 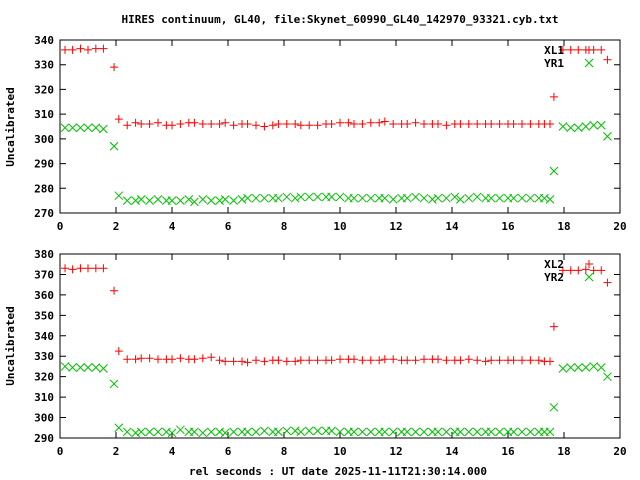 What do you see at coordinates (228, 226) in the screenshot?
I see `x-tick-label: 6` at bounding box center [228, 226].